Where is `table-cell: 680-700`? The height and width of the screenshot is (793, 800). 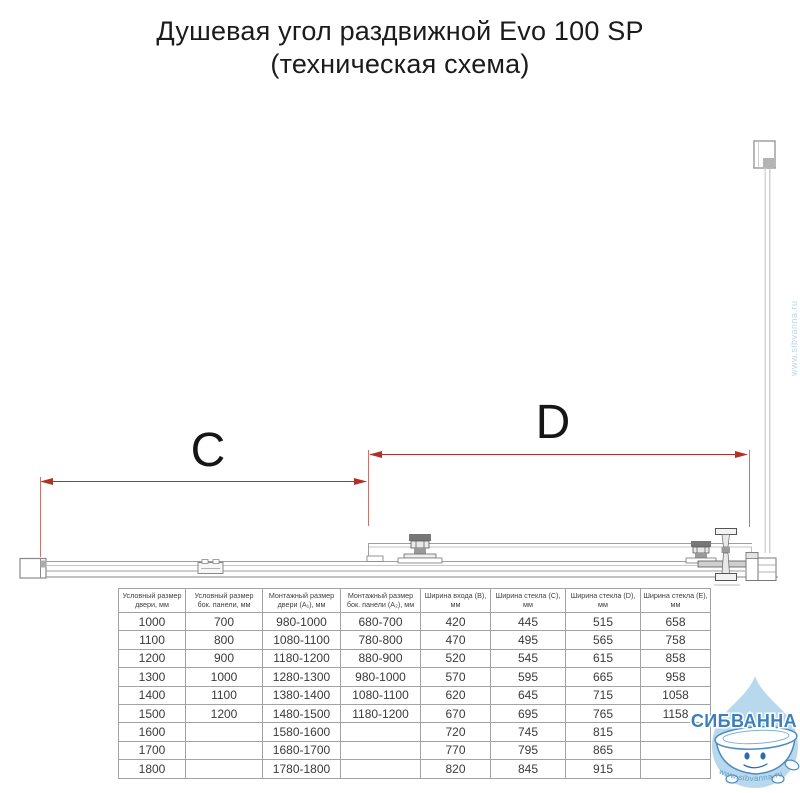 table-cell: 680-700 is located at coordinates (380, 621).